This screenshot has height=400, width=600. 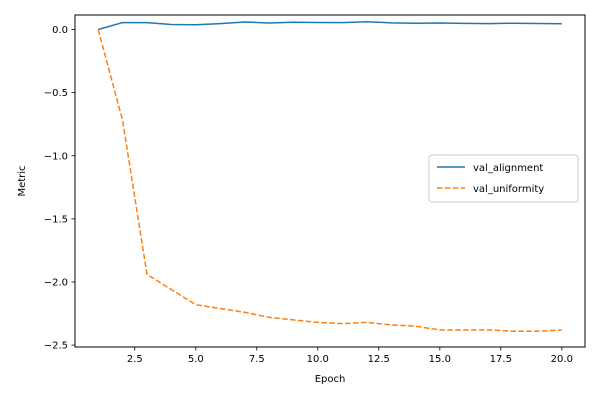 What do you see at coordinates (501, 359) in the screenshot?
I see `x-tick-label: 17.5` at bounding box center [501, 359].